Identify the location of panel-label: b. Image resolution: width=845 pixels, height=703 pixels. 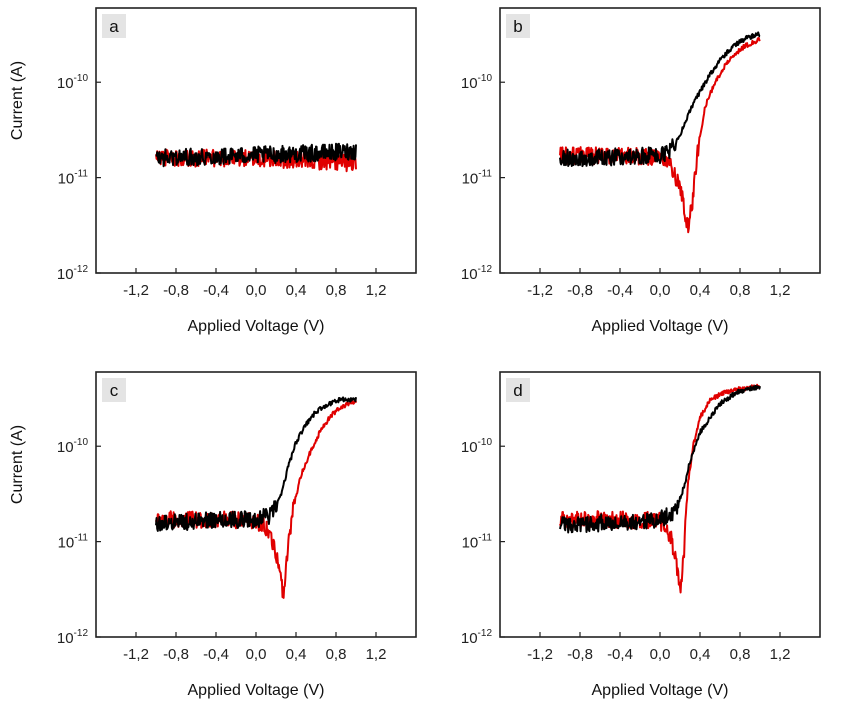
(518, 26).